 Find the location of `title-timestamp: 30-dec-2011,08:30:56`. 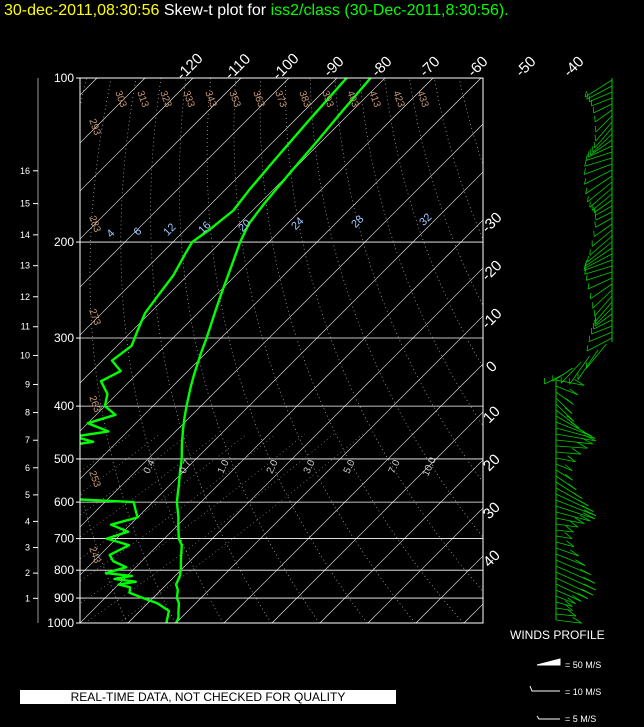

title-timestamp: 30-dec-2011,08:30:56 is located at coordinates (82, 10).